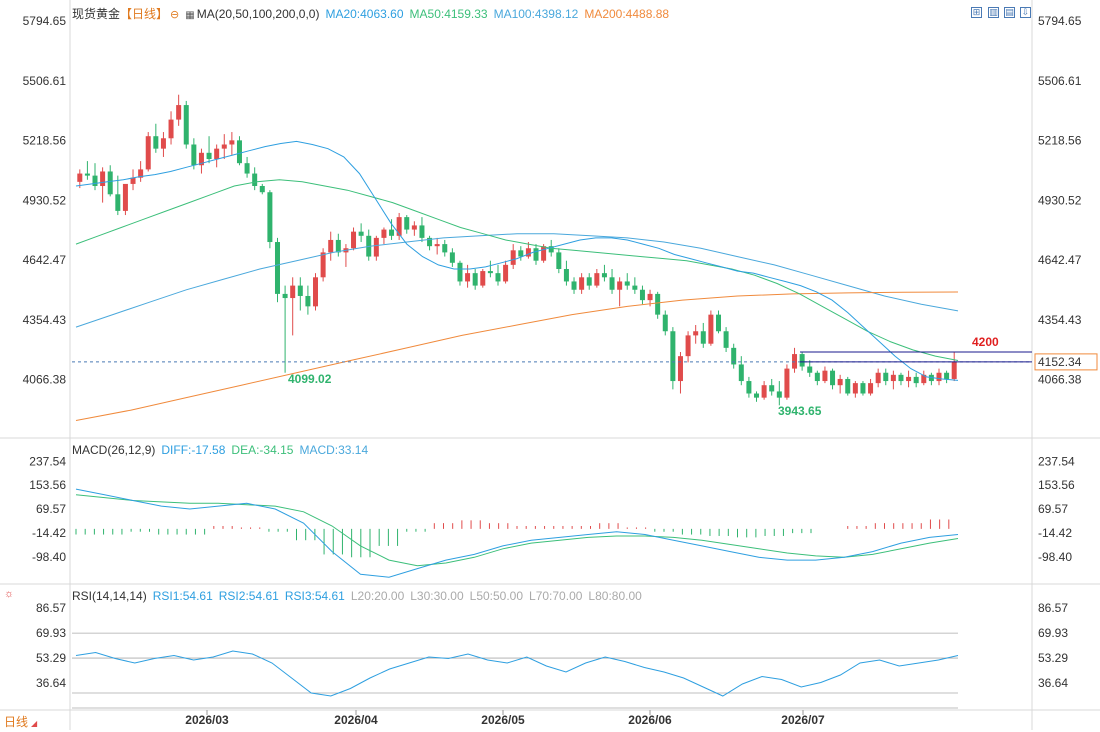  Describe the element at coordinates (627, 14) in the screenshot. I see `ma200-value: MA200:4488.88` at that location.